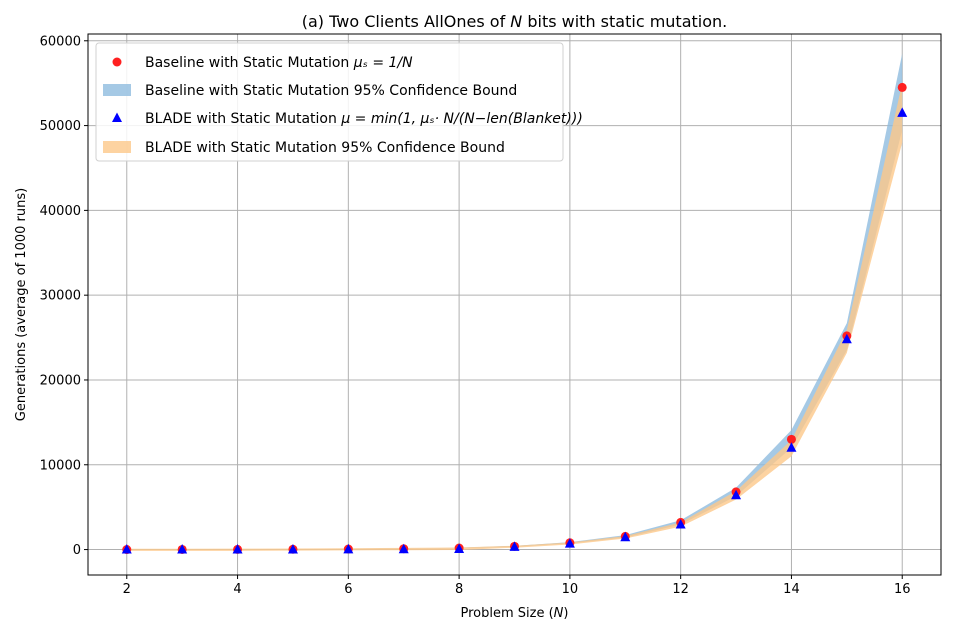  Describe the element at coordinates (329, 102) in the screenshot. I see `legend-box` at that location.